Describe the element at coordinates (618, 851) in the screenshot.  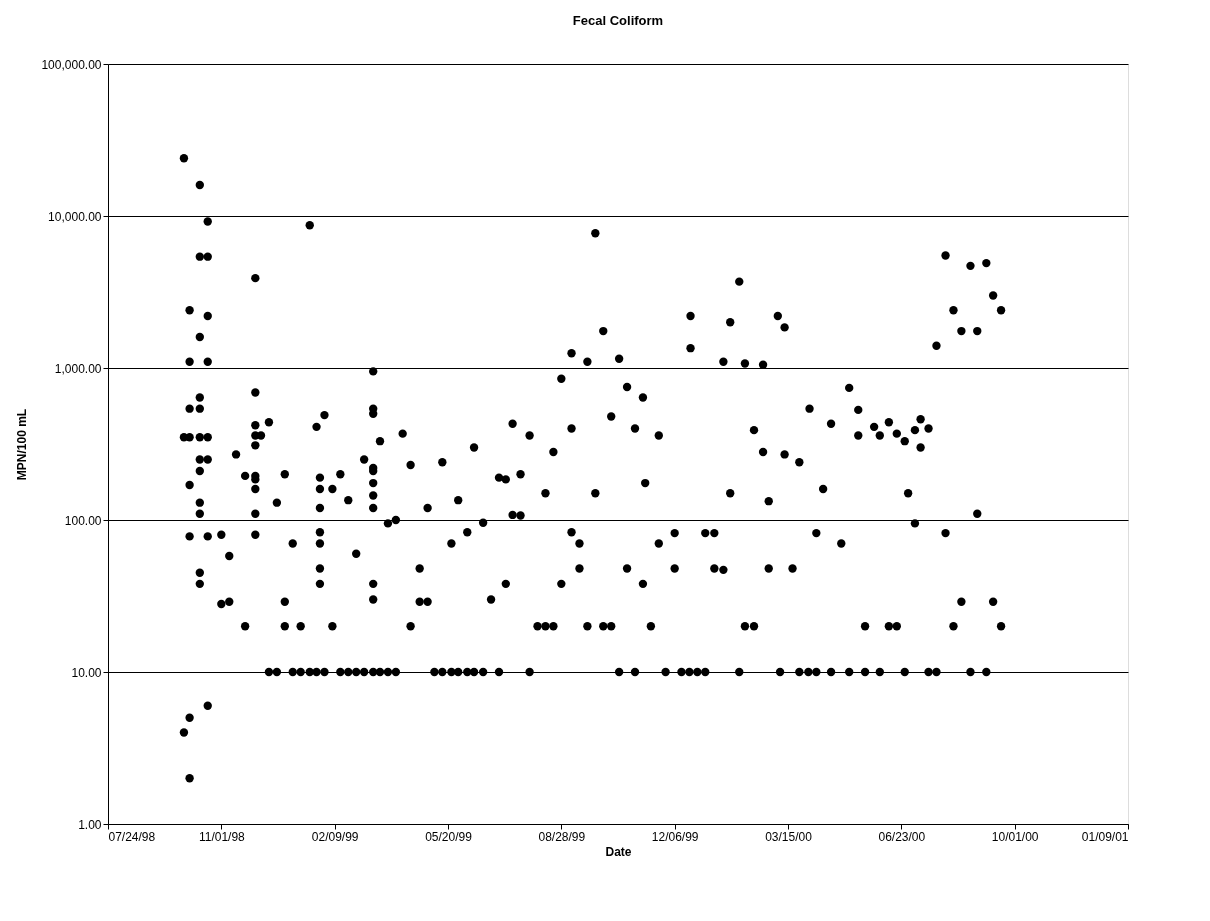
I see `x-axis-title: Date` at that location.